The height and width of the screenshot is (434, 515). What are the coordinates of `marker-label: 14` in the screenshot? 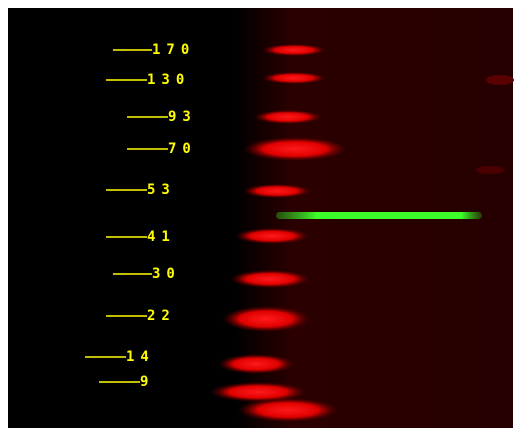 It's located at (140, 357).